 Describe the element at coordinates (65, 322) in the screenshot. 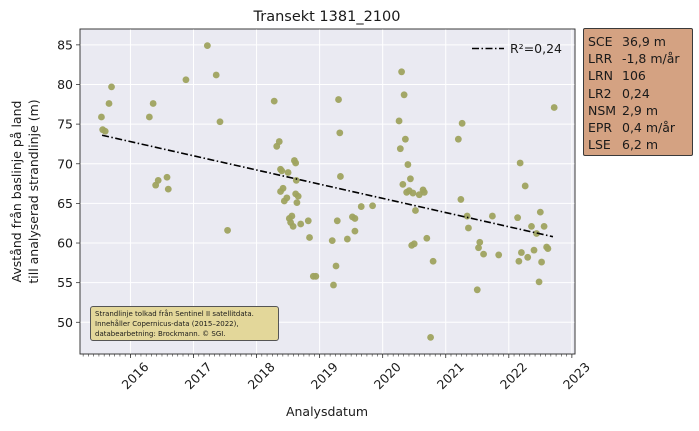

I see `y-tick-label: 50` at that location.